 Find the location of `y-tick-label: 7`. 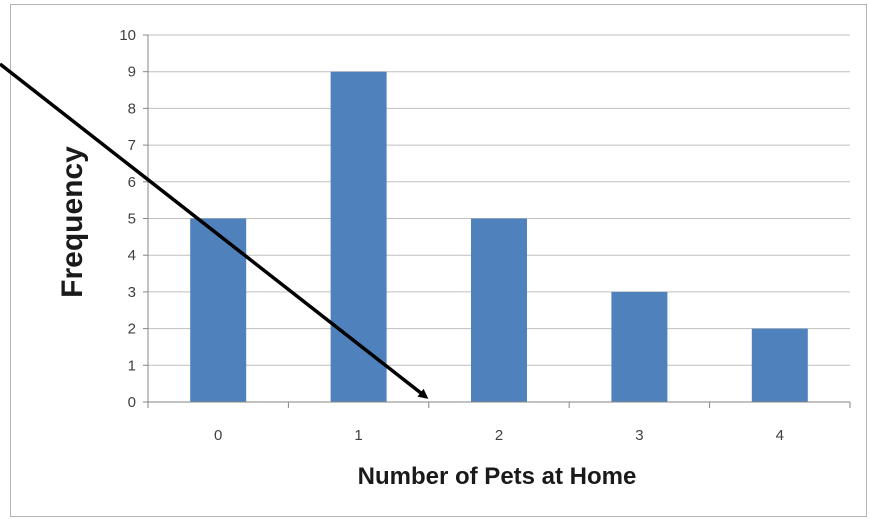

y-tick-label: 7 is located at coordinates (132, 145).